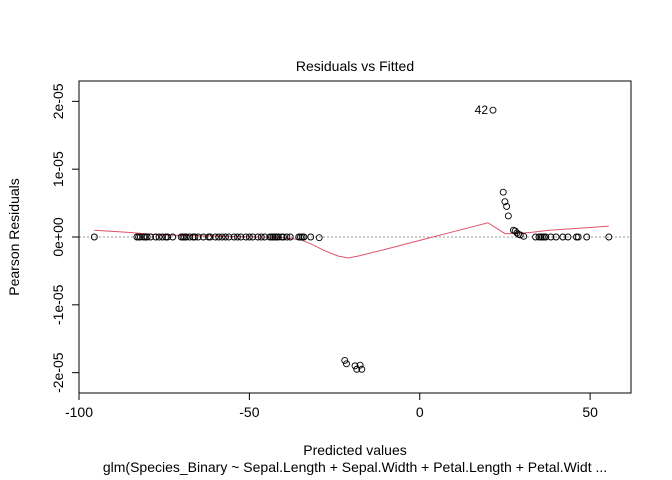 This screenshot has width=672, height=480. What do you see at coordinates (355, 66) in the screenshot?
I see `plot-title: Residuals vs Fitted` at bounding box center [355, 66].